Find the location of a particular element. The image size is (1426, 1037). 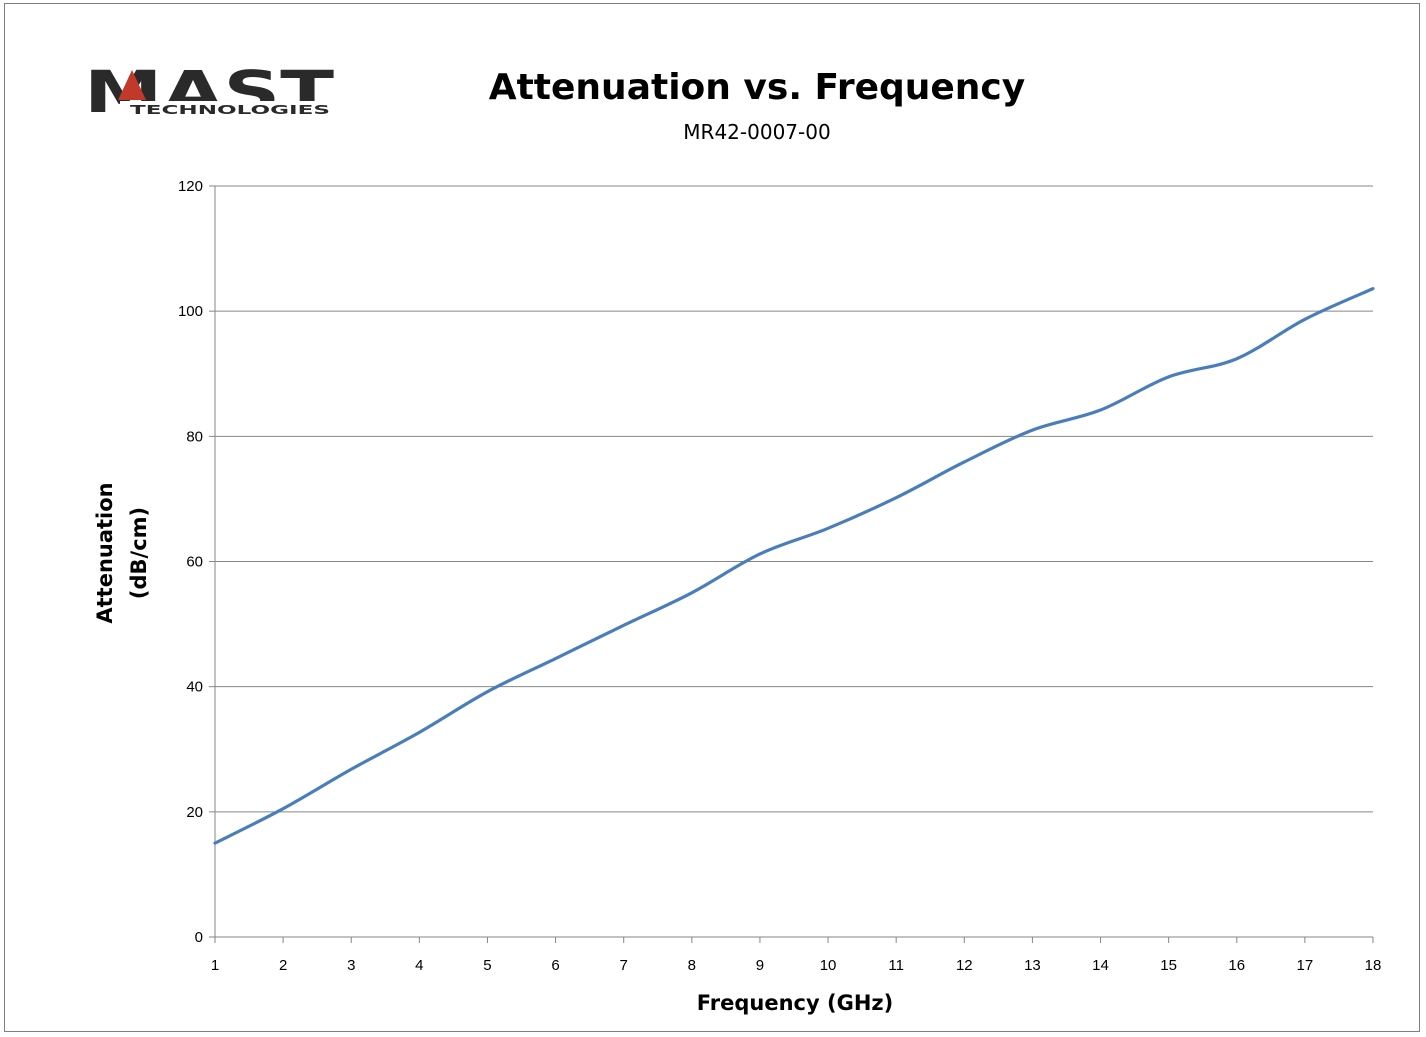

x-tick-label: 9 is located at coordinates (760, 965).